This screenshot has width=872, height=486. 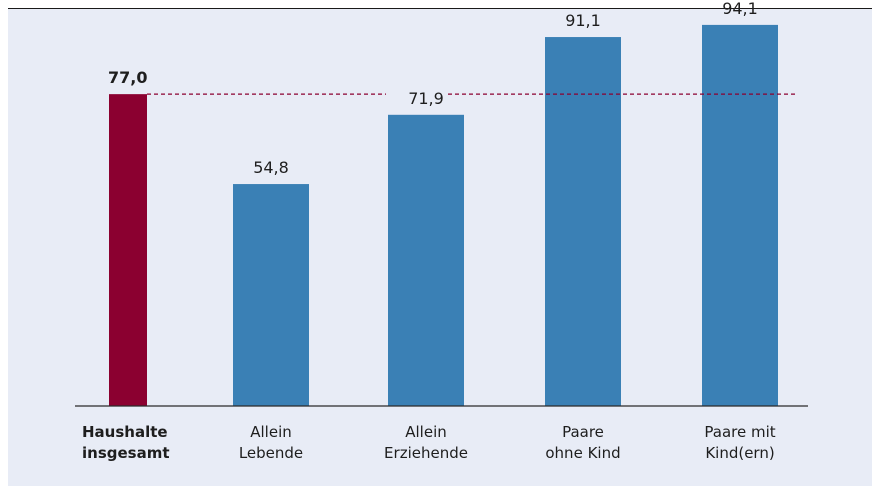 I want to click on value-label-2: 71,9, so click(x=426, y=98).